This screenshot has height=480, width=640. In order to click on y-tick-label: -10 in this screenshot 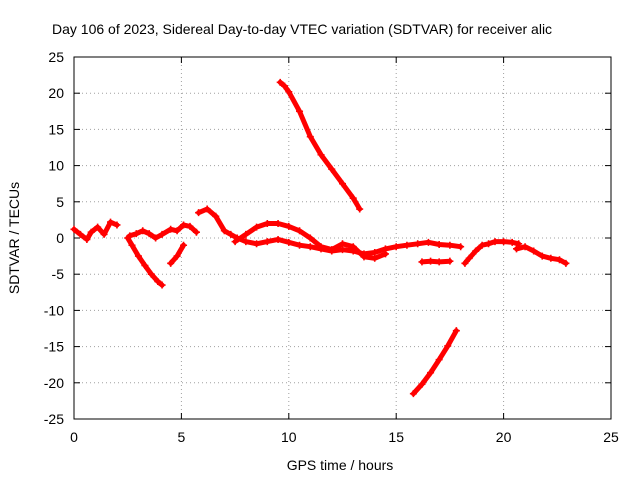, I will do `click(54, 310)`.